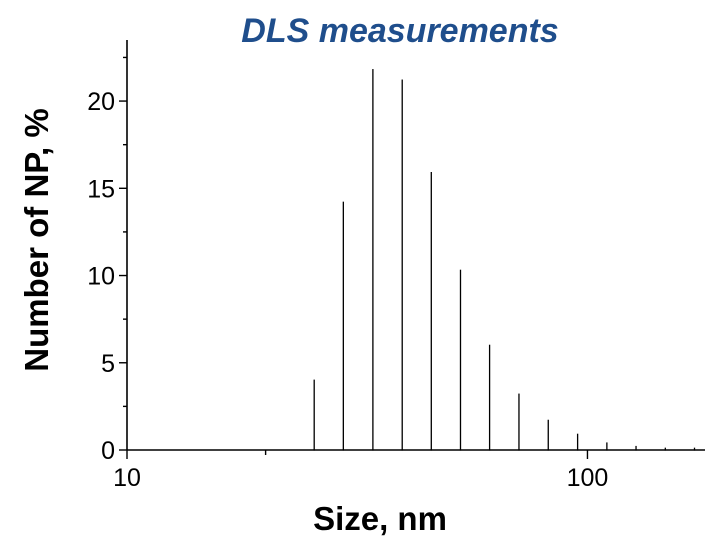  Describe the element at coordinates (380, 518) in the screenshot. I see `x-axis-title: Size, nm` at that location.